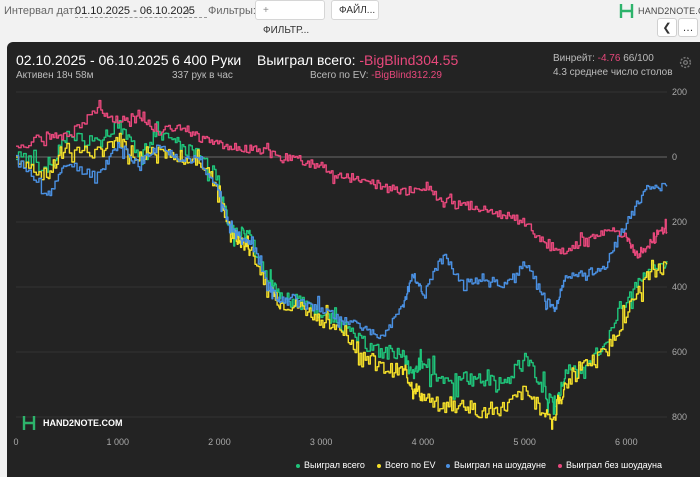 The width and height of the screenshot is (700, 477). What do you see at coordinates (423, 442) in the screenshot?
I see `x-tick-label: 4 000` at bounding box center [423, 442].